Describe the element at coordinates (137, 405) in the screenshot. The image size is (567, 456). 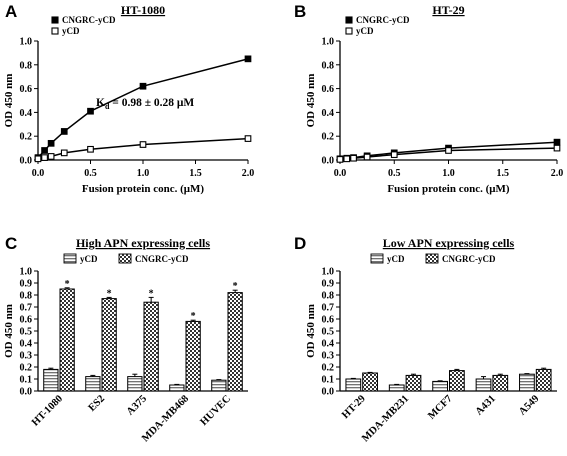
I see `panel-c-category-label: A375` at that location.